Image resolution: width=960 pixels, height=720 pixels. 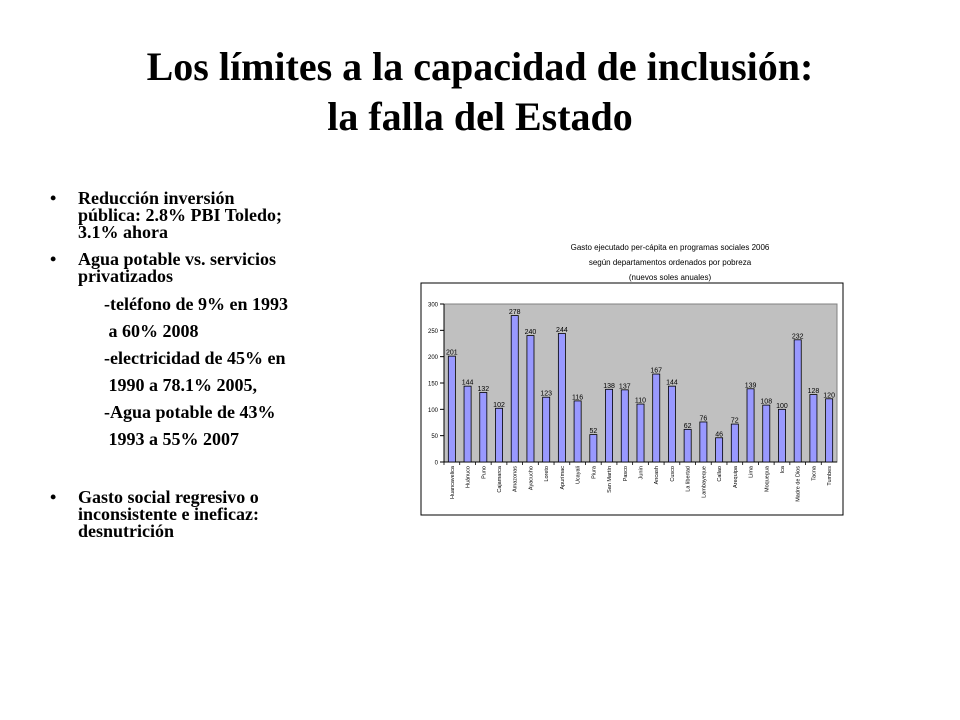 I want to click on bar-value-label: 116, so click(x=577, y=397).